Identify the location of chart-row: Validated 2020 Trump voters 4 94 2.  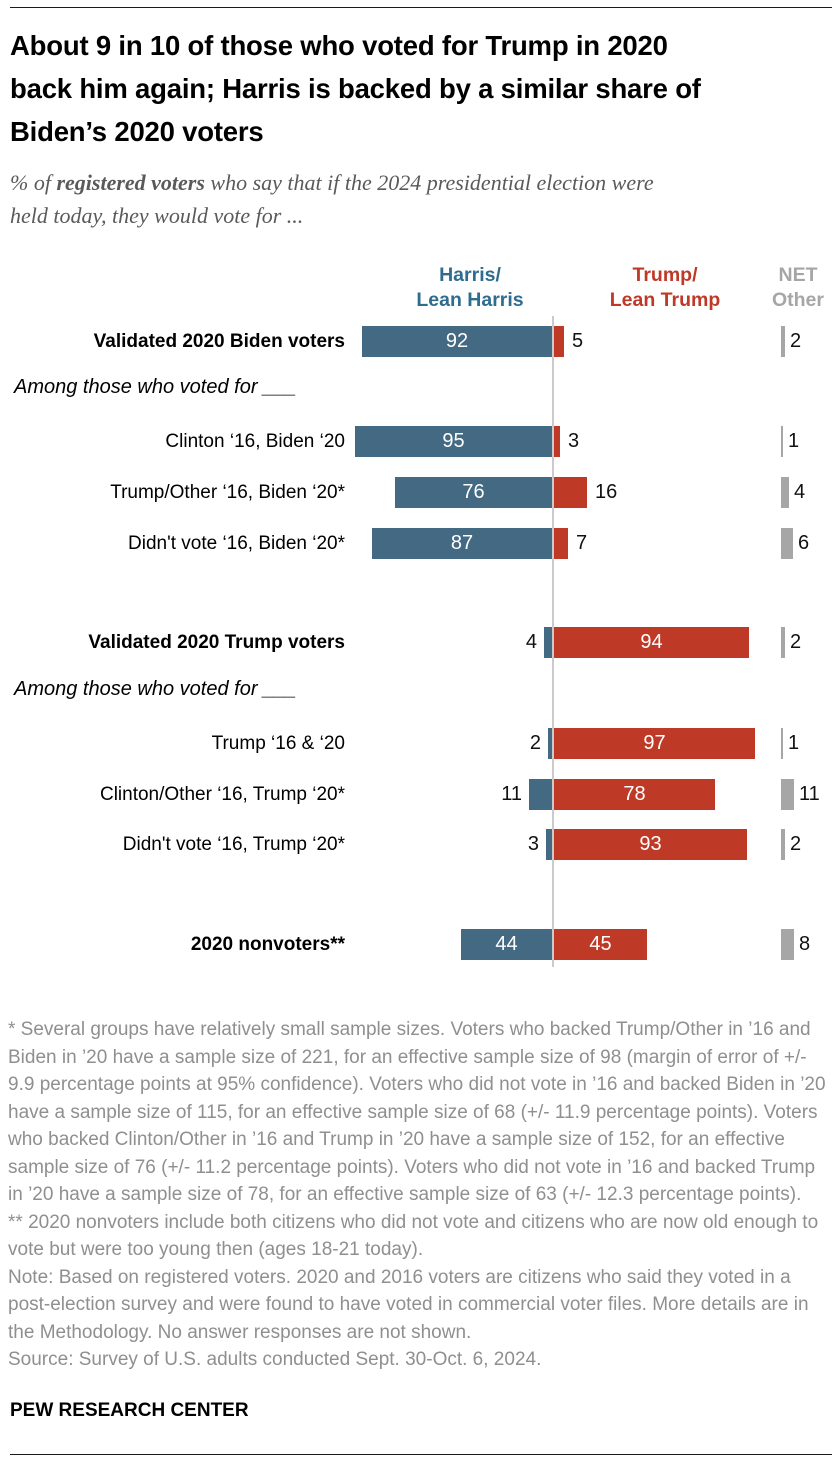
(420, 642).